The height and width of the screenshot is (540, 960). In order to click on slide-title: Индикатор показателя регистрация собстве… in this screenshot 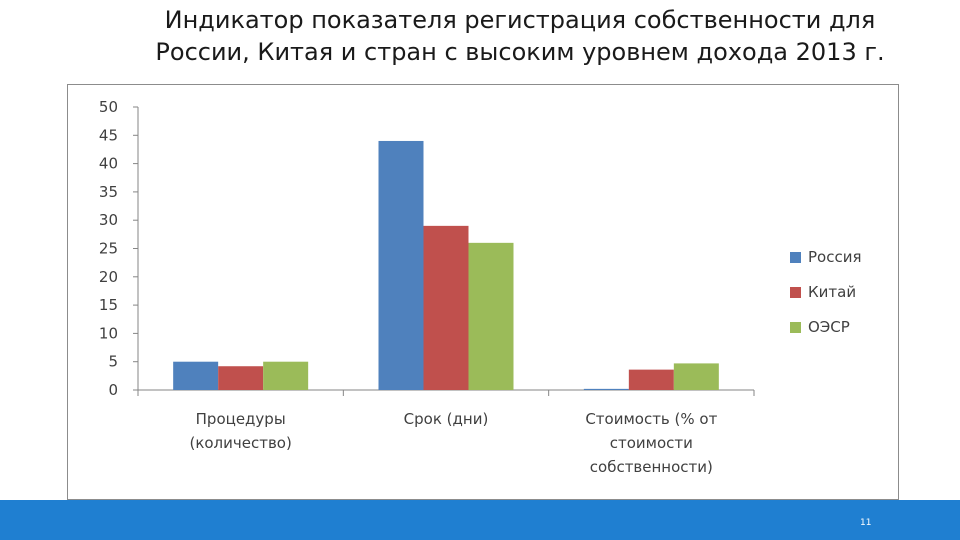, I will do `click(520, 36)`.